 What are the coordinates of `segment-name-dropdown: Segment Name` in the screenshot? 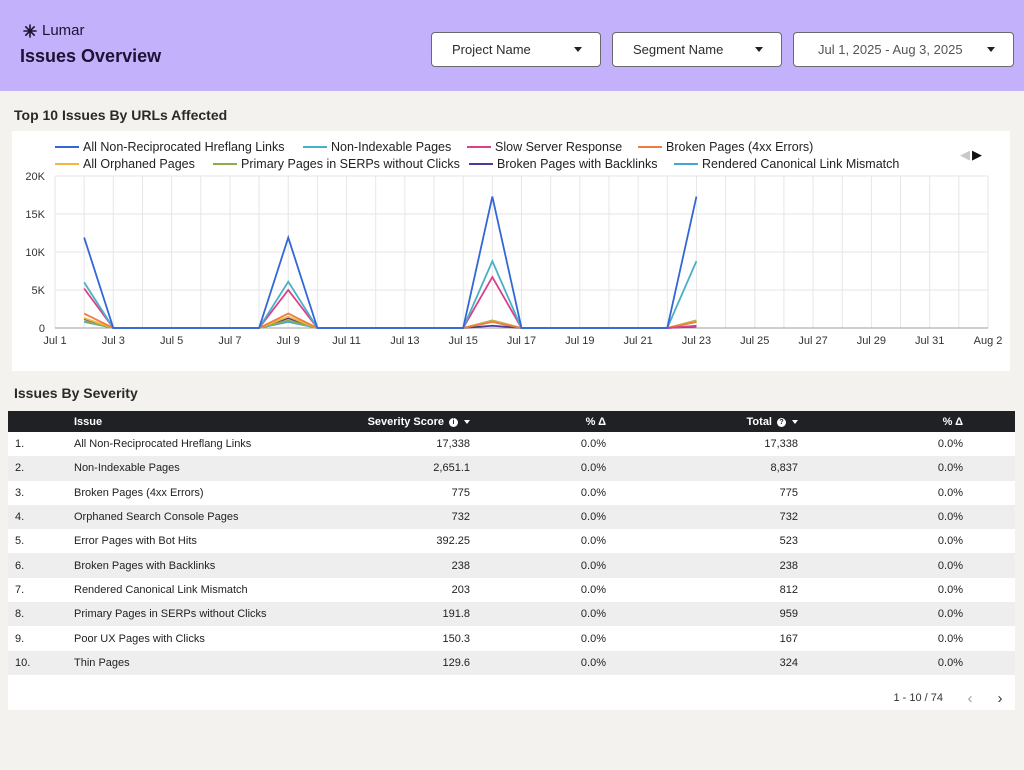 It's located at (697, 49).